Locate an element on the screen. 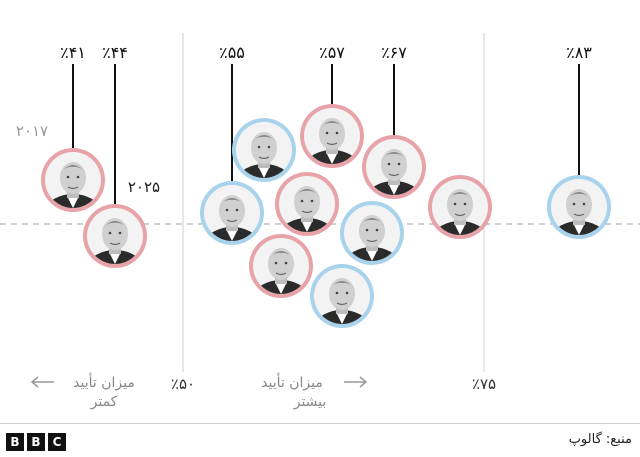  x-tick-label: ٪۵۰ is located at coordinates (183, 384).